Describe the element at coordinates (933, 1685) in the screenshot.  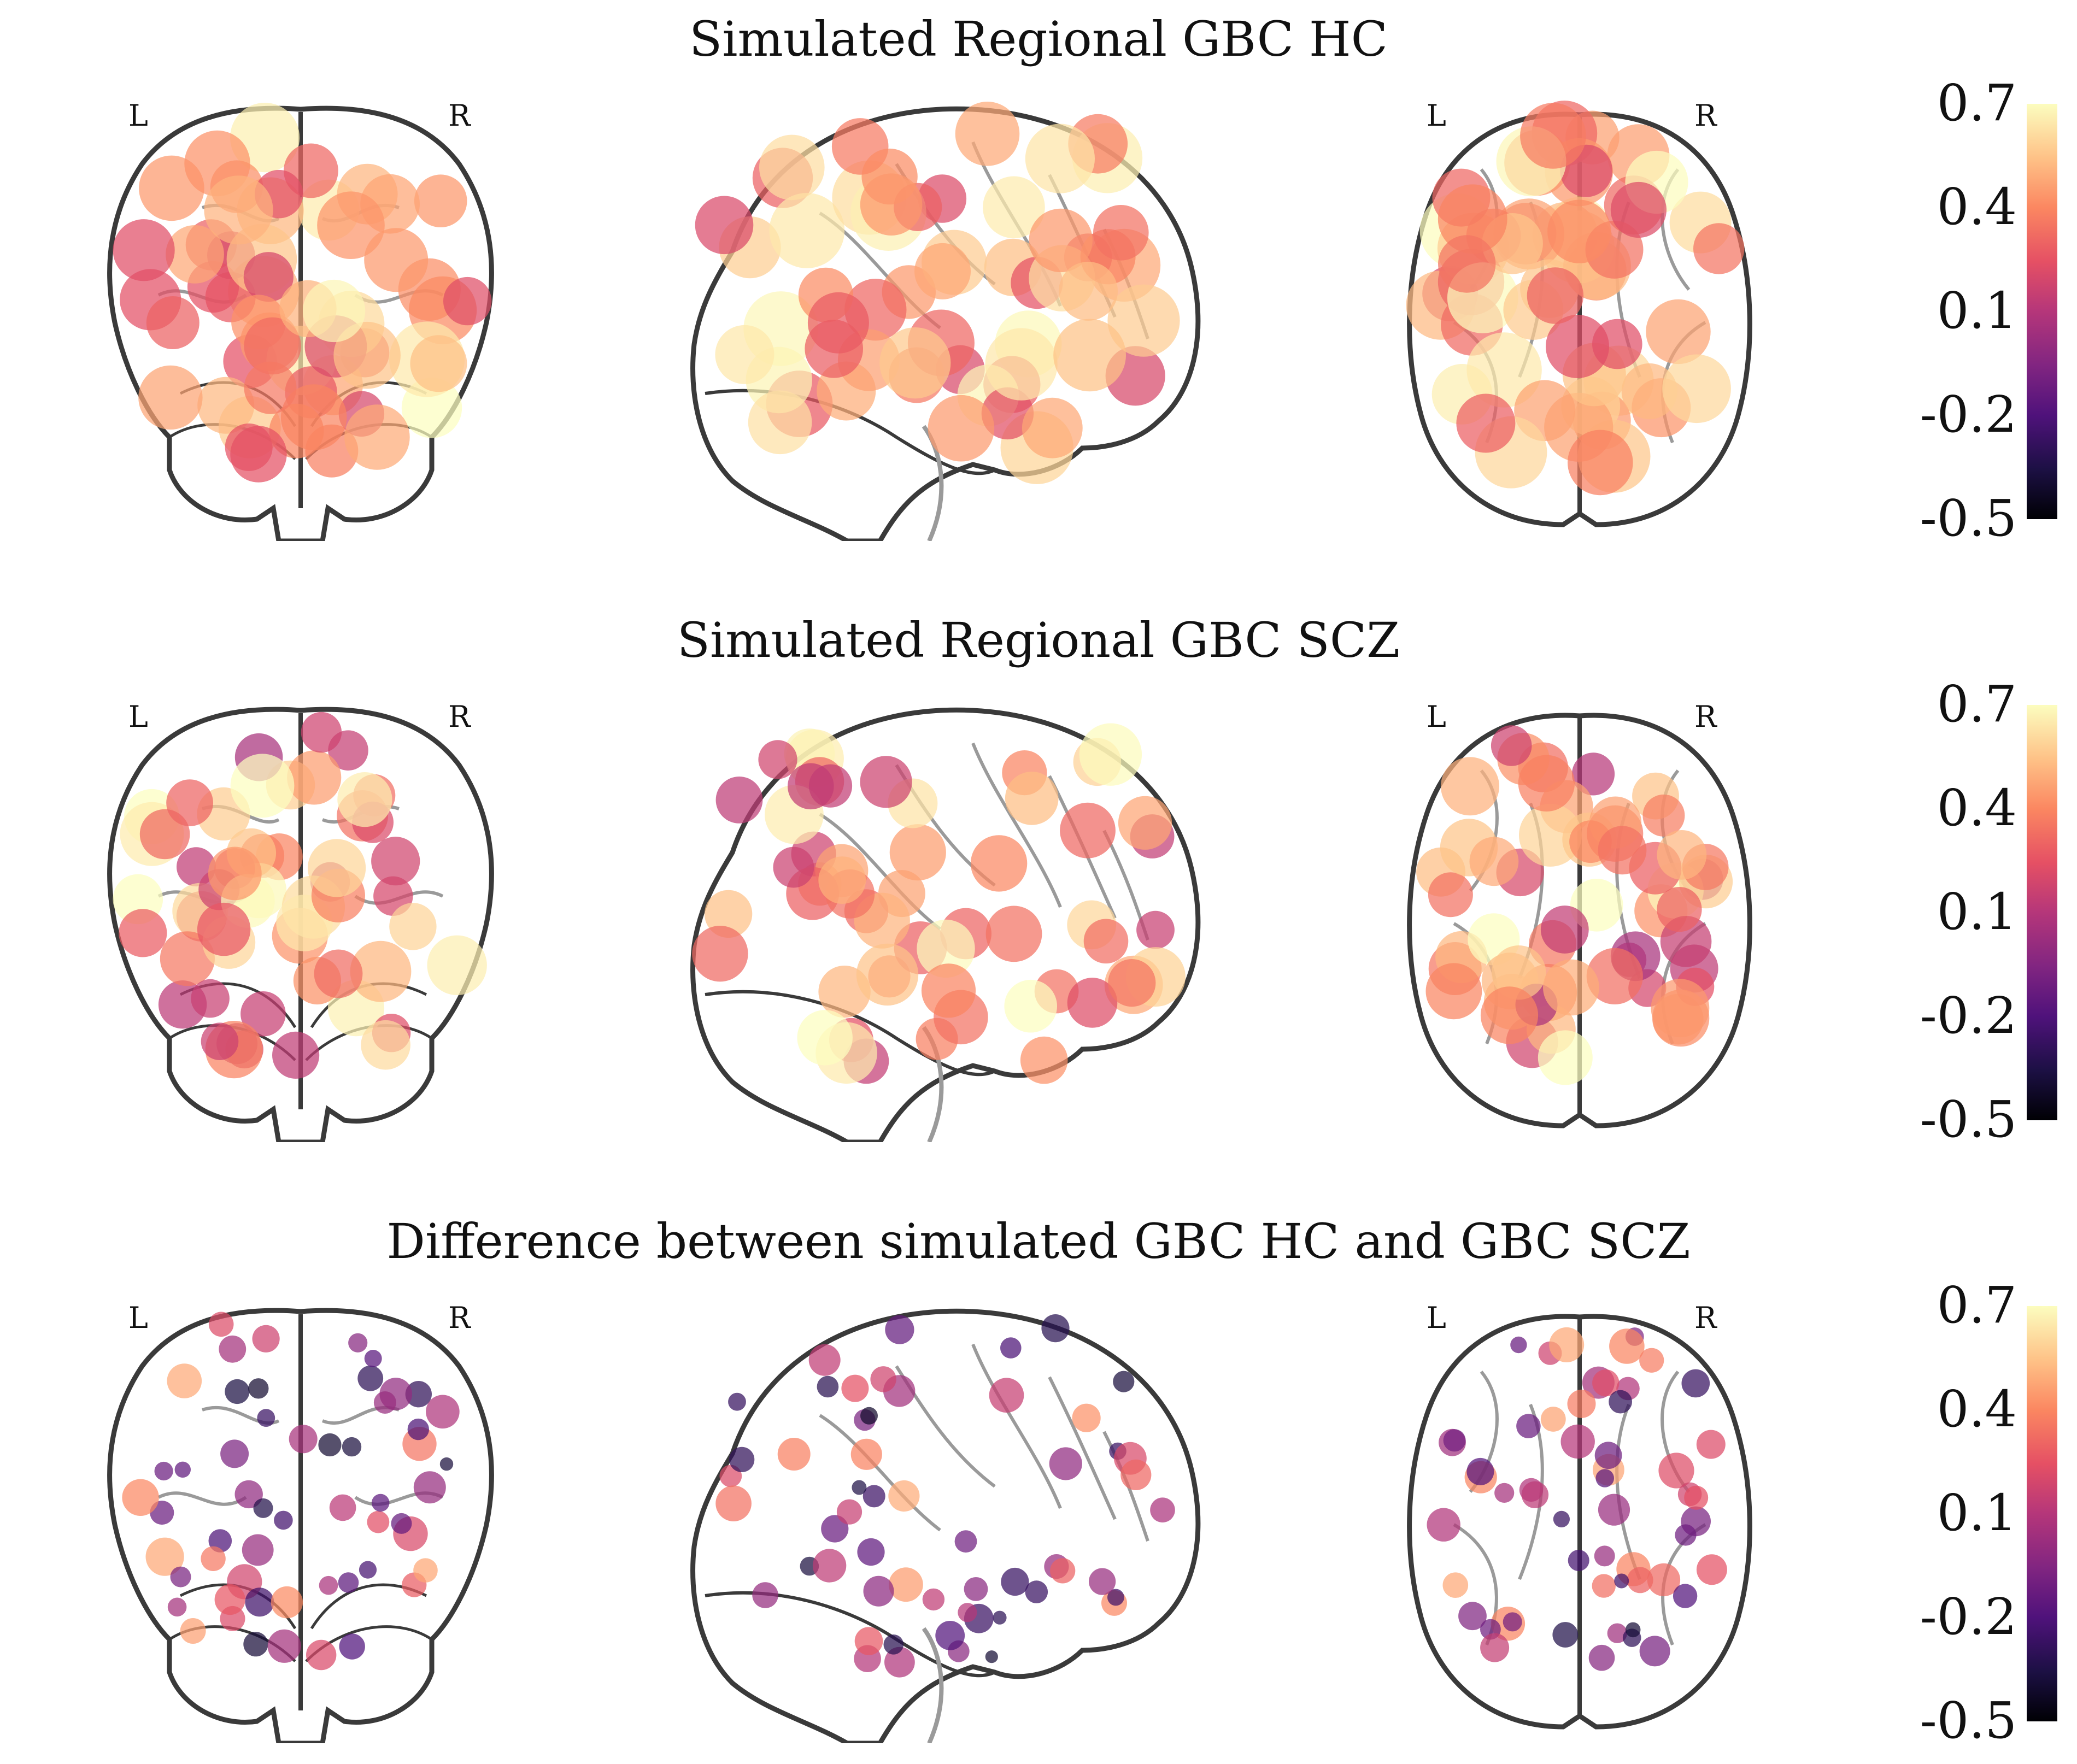
I see `brainstem-line` at that location.